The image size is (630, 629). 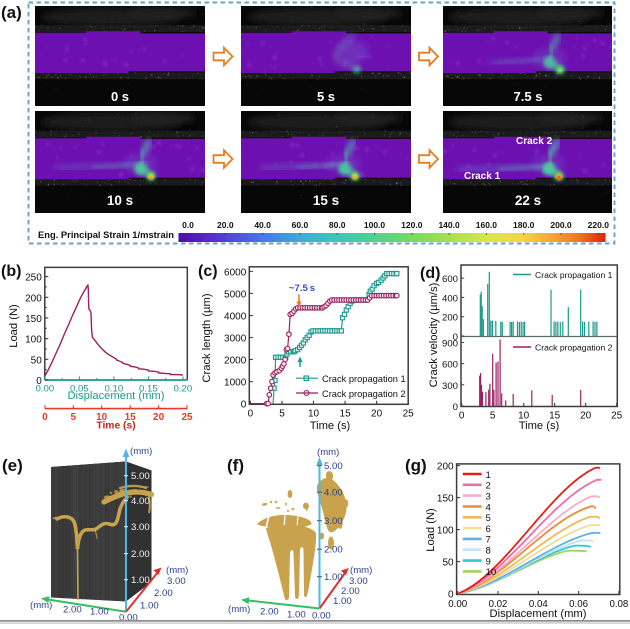 What do you see at coordinates (498, 604) in the screenshot?
I see `svg-text: 0.02` at bounding box center [498, 604].